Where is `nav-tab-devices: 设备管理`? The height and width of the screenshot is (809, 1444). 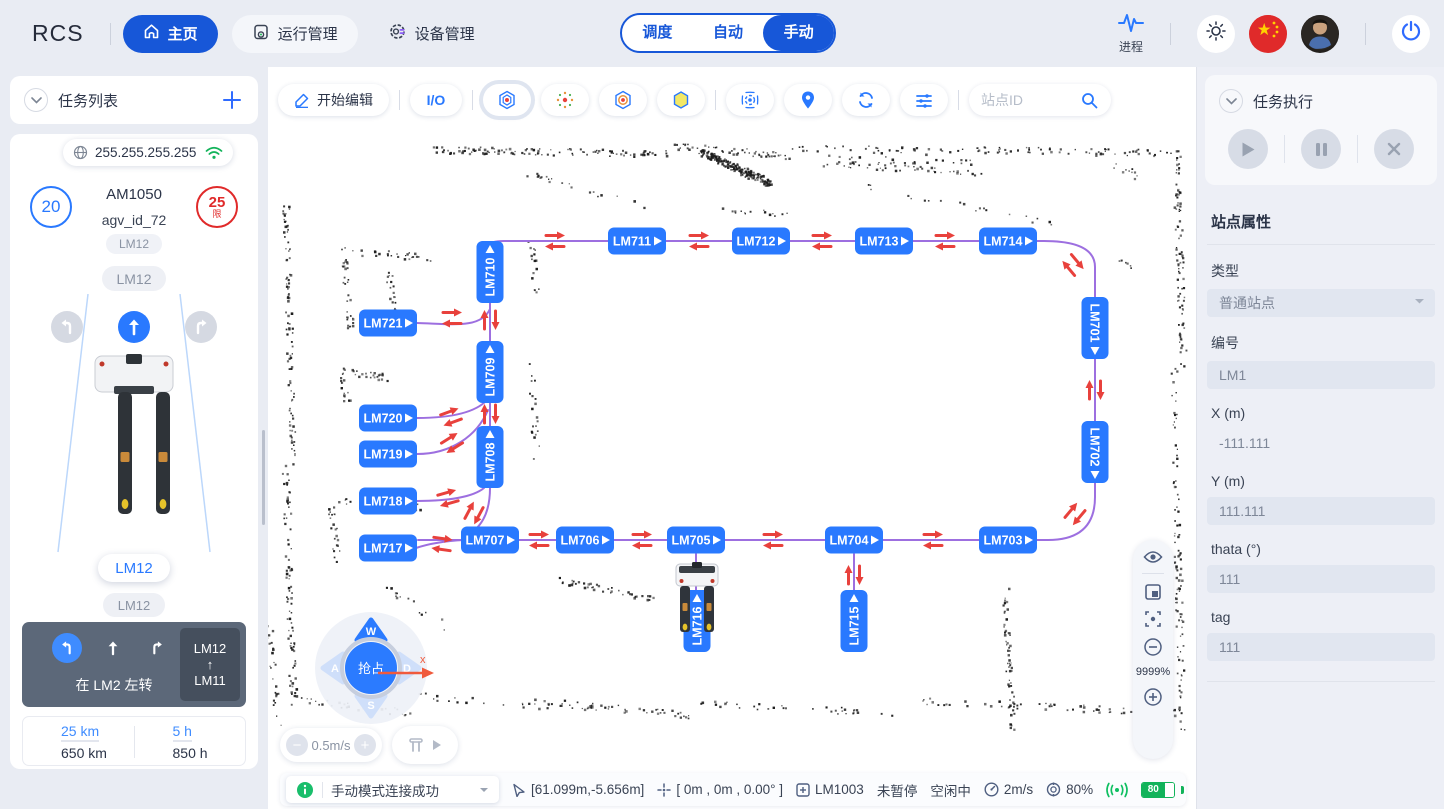
nav-tab-devices: 设备管理 is located at coordinates (431, 34).